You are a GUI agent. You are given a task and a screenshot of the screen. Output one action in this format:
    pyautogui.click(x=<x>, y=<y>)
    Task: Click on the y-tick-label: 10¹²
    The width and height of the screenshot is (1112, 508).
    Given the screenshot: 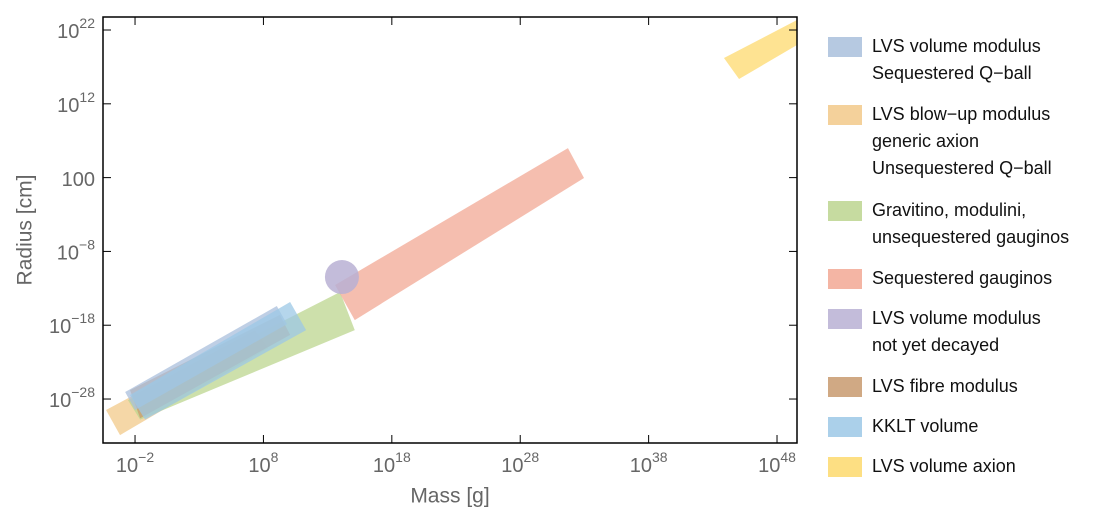 What is the action you would take?
    pyautogui.click(x=76, y=103)
    